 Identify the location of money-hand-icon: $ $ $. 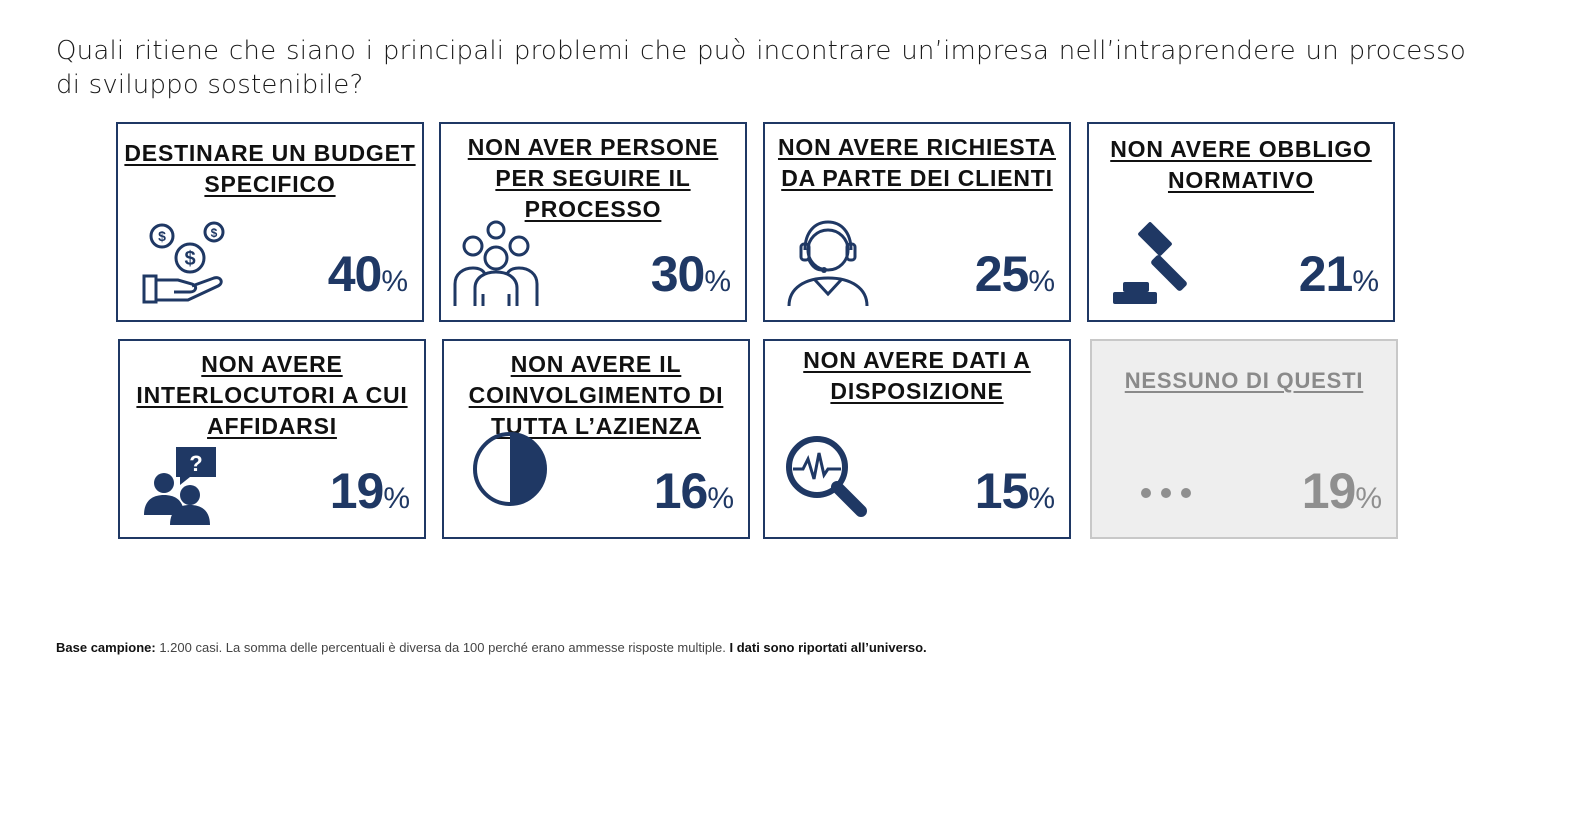
(183, 262).